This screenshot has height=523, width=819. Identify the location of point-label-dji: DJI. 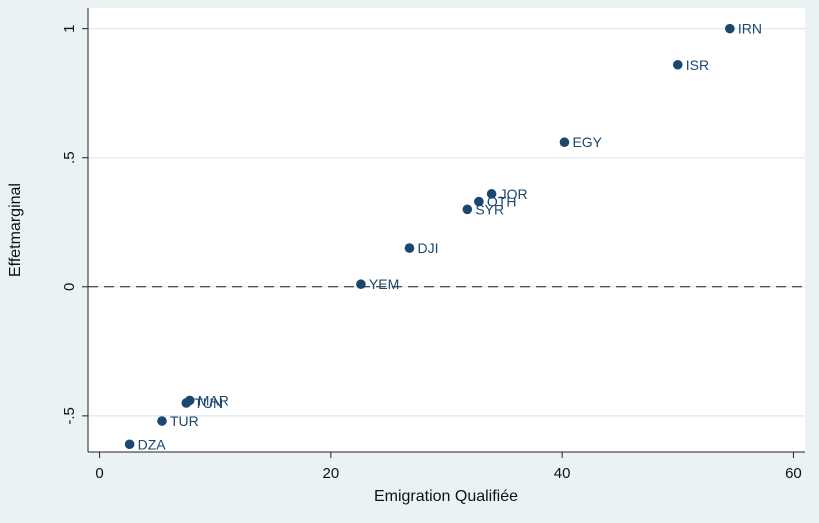
(427, 248).